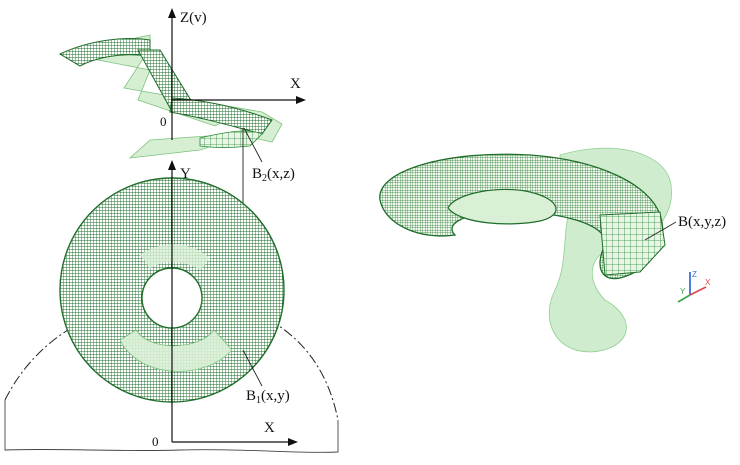 This screenshot has height=465, width=740. What do you see at coordinates (702, 222) in the screenshot?
I see `b-label: B(x,y,z)` at bounding box center [702, 222].